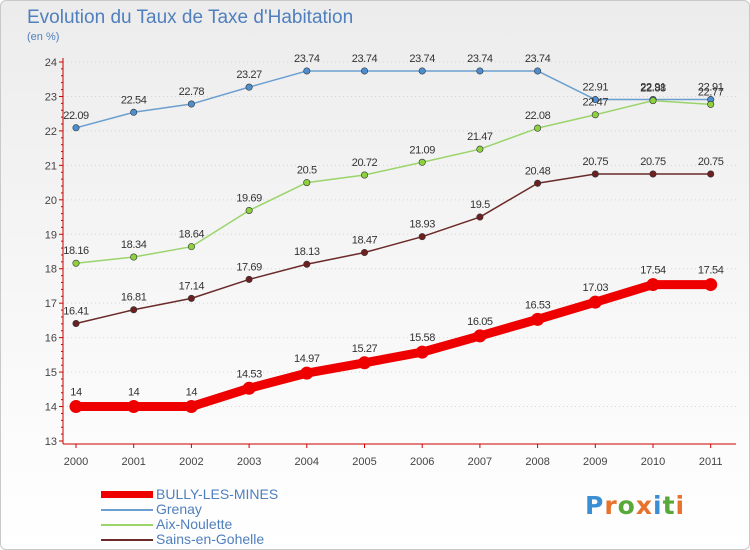  I want to click on x-tick-label: 2006, so click(422, 462).